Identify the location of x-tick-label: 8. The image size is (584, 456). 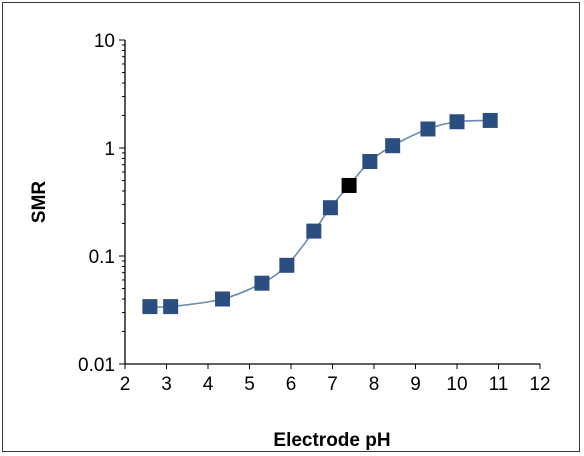
(374, 384).